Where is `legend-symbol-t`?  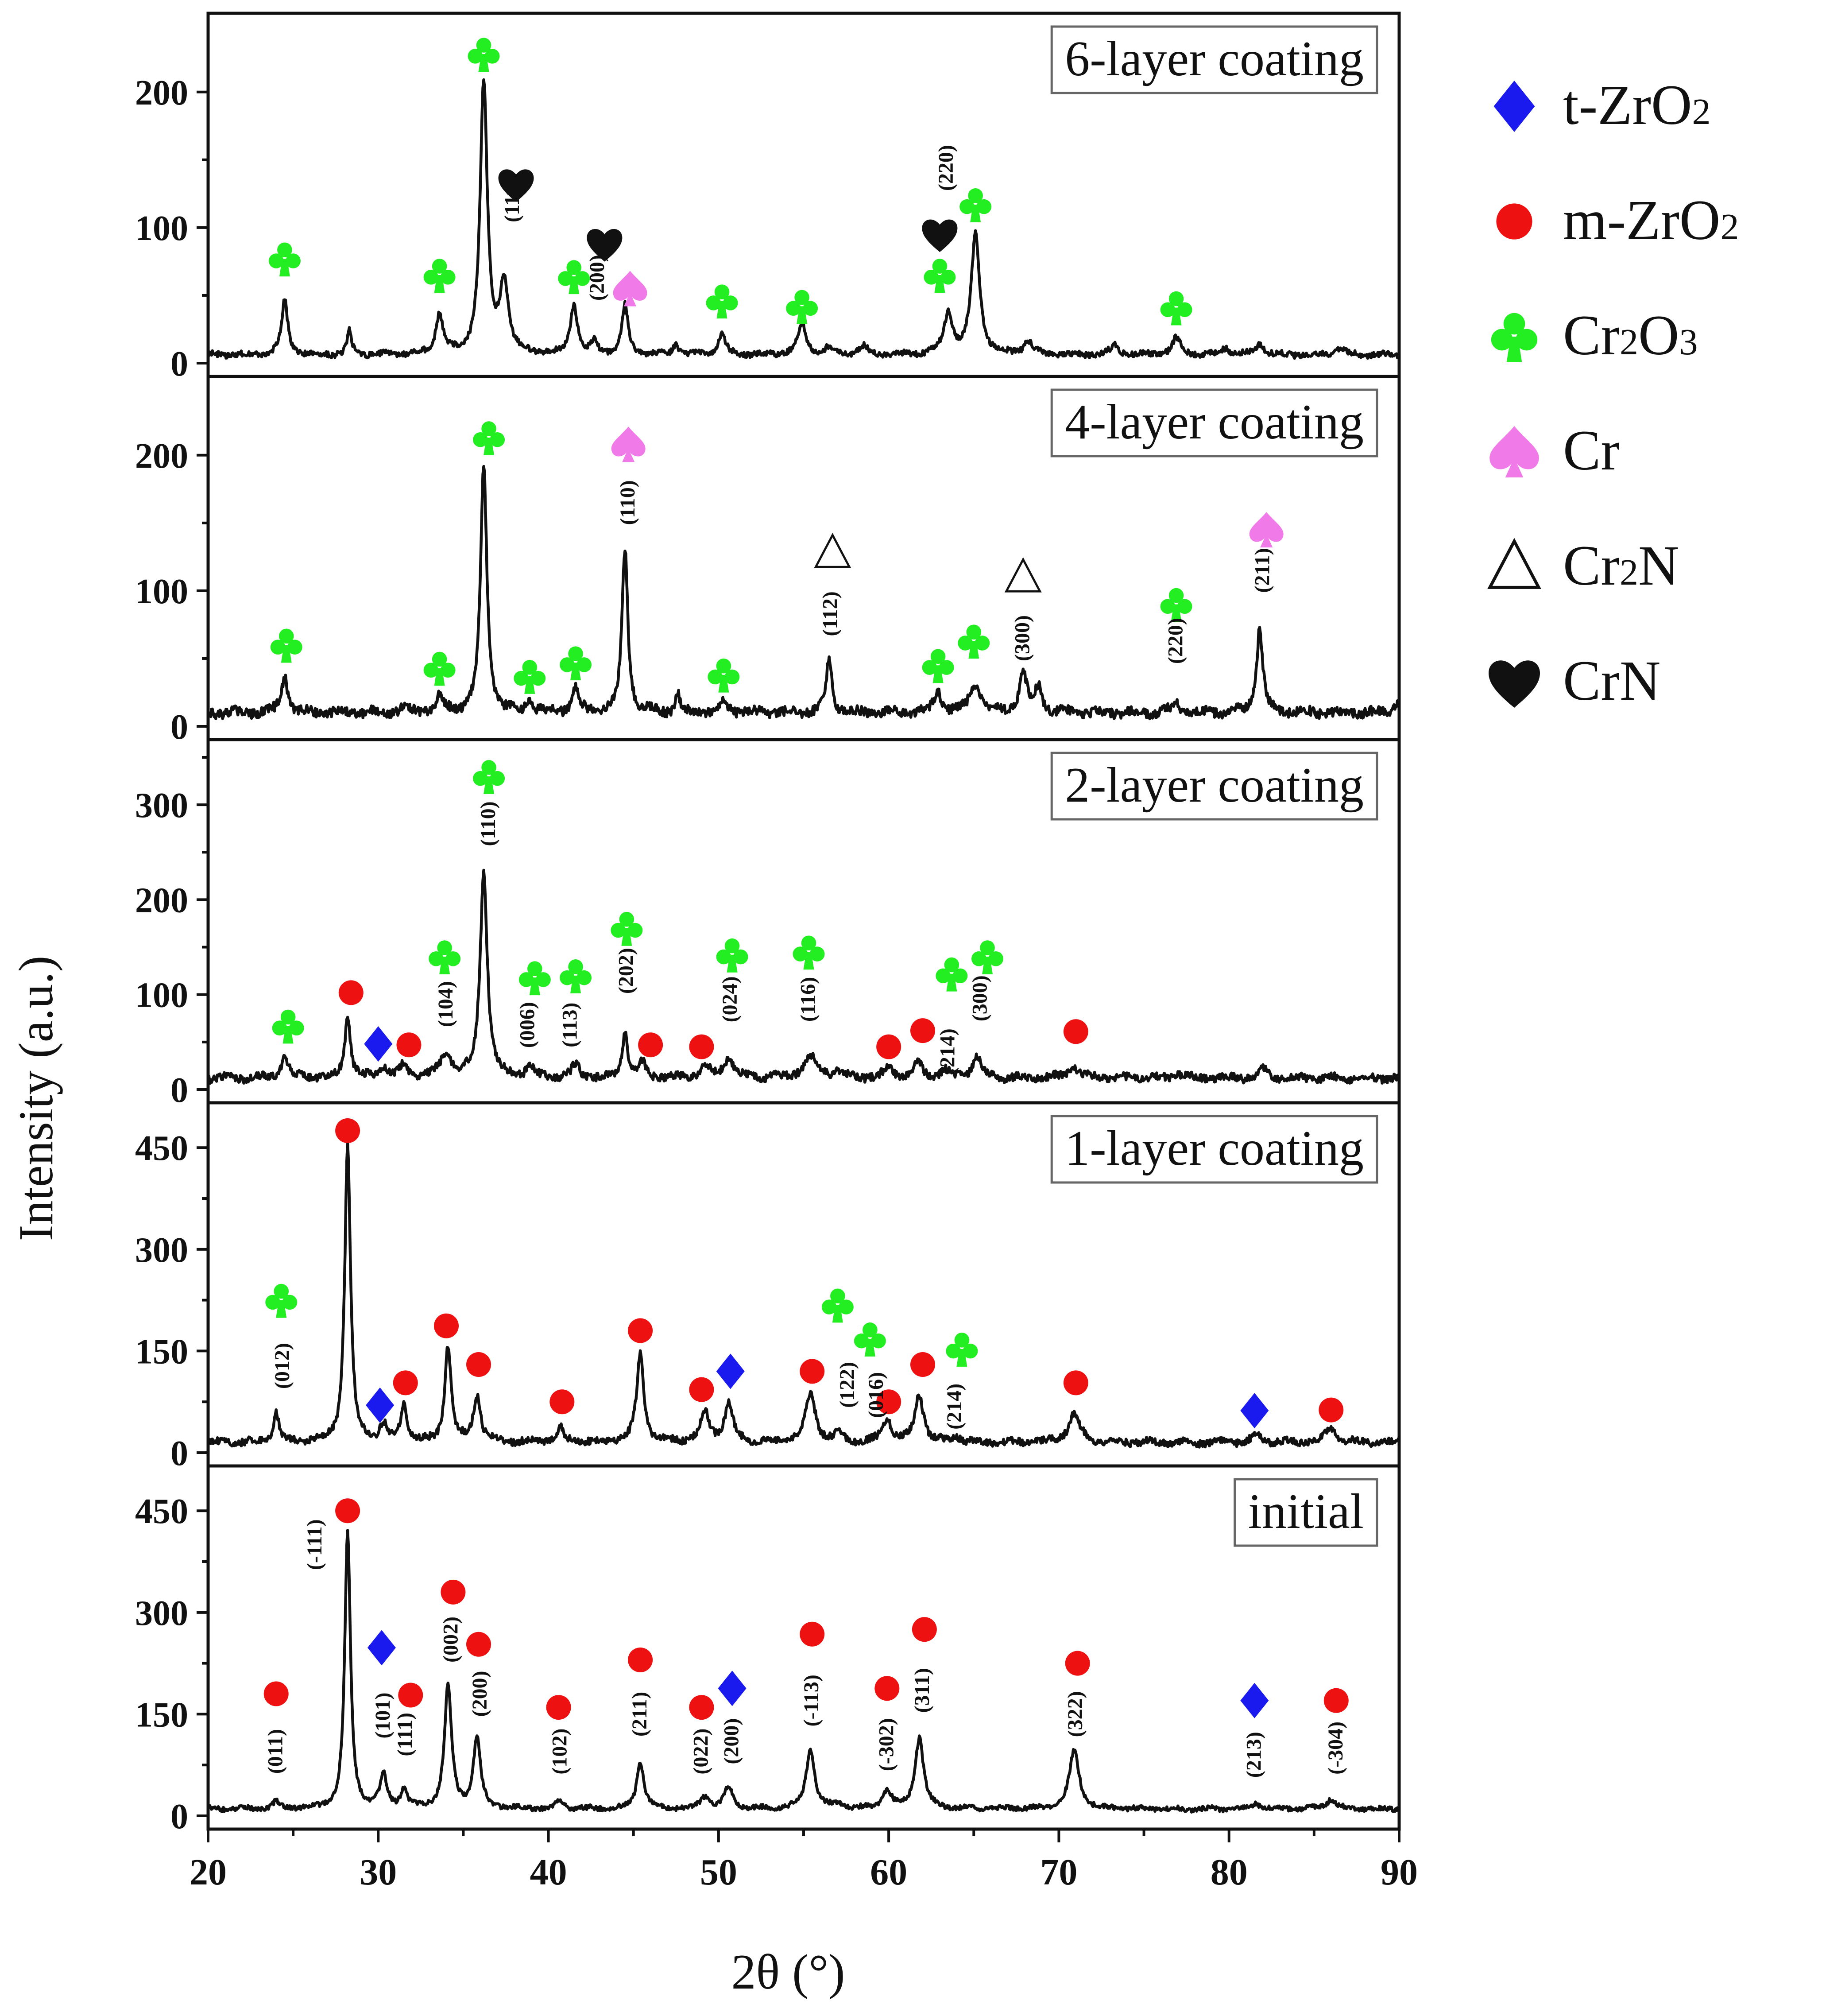 legend-symbol-t is located at coordinates (1514, 107).